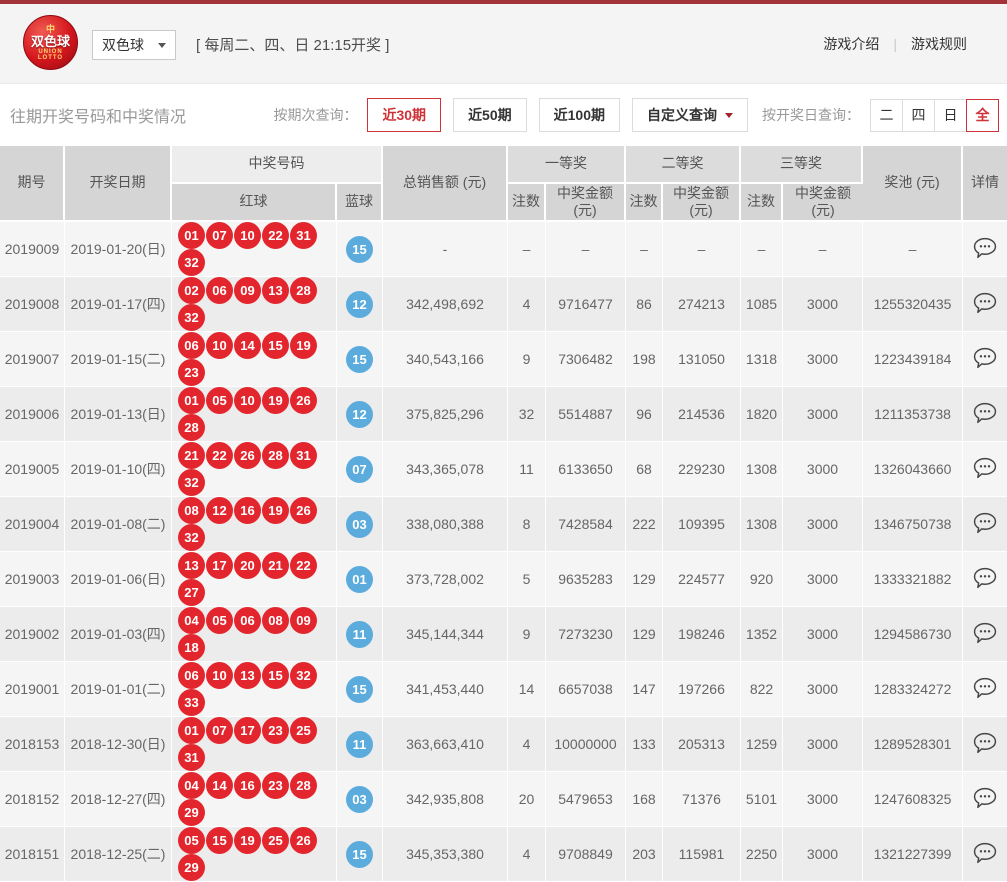  Describe the element at coordinates (118, 469) in the screenshot. I see `date-cell: 2019-01-10(四)` at that location.